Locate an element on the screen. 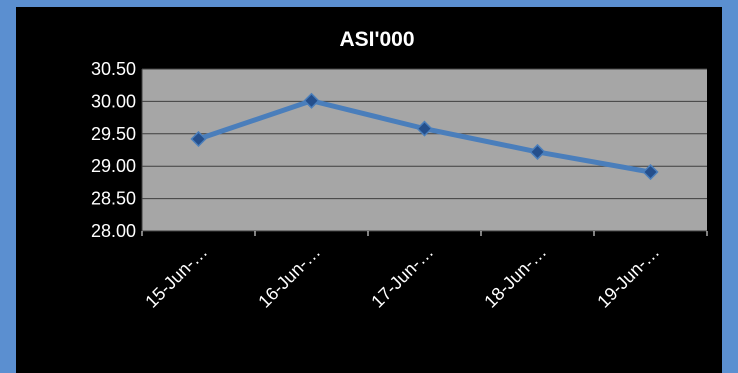  chart-title: ASI'000 is located at coordinates (376, 39).